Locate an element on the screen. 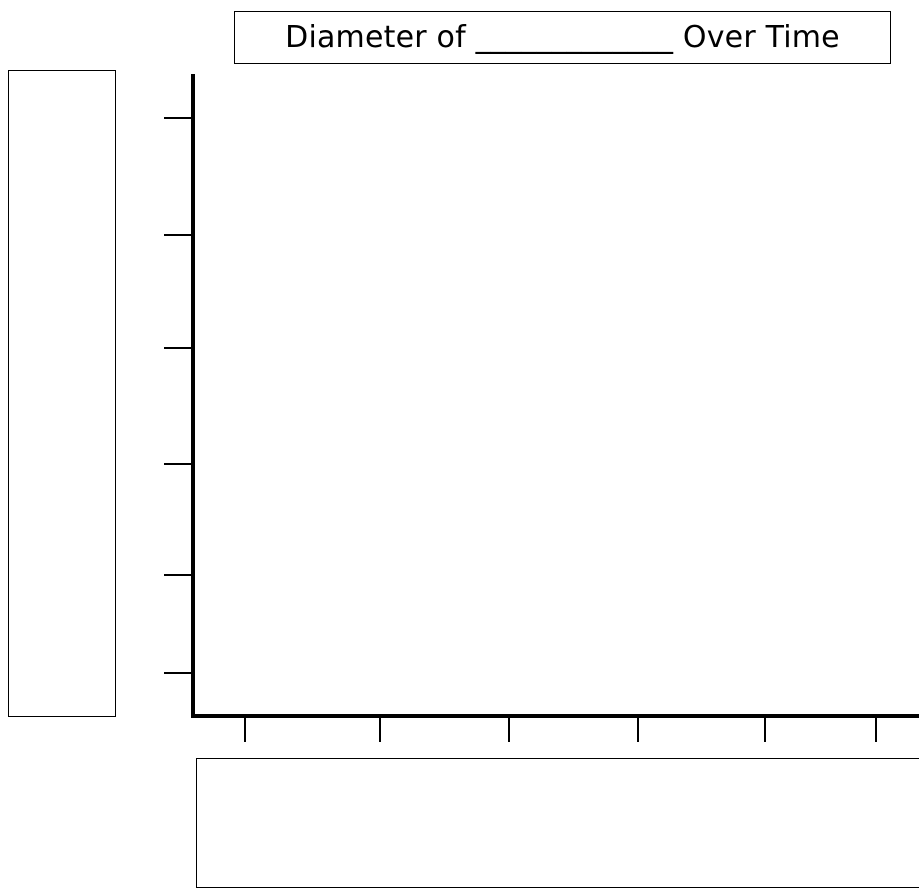 The height and width of the screenshot is (888, 919). y-axis-label-box is located at coordinates (62, 393).